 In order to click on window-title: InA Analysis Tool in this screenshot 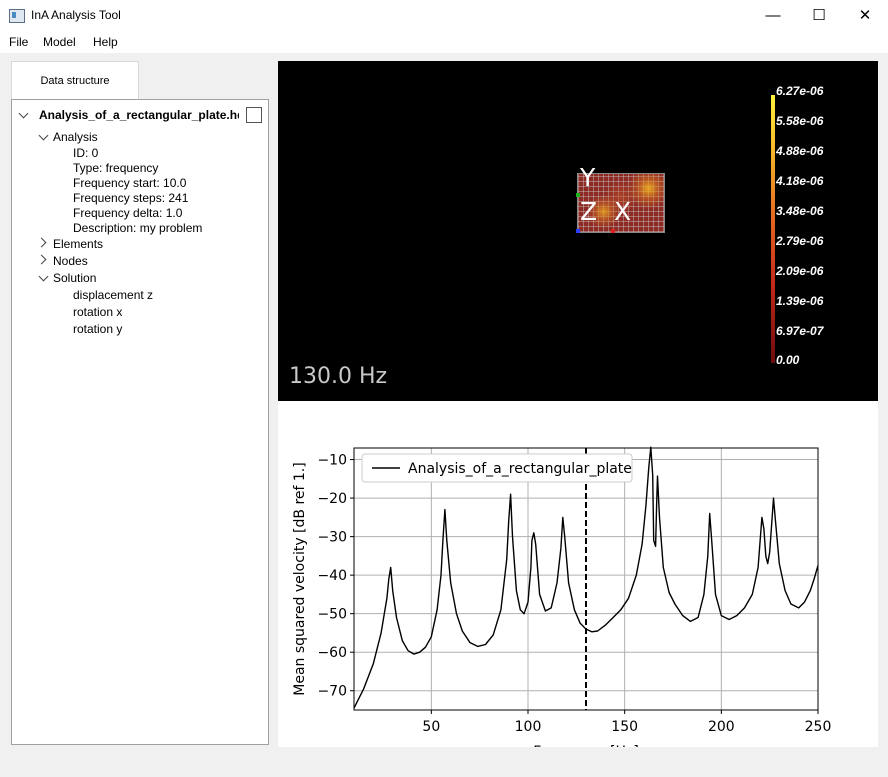, I will do `click(76, 15)`.